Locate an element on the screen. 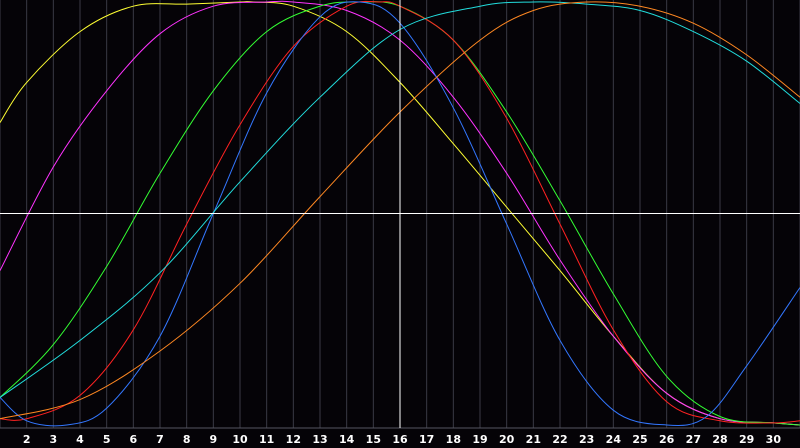 The height and width of the screenshot is (448, 800). x-tick-label: 7 is located at coordinates (160, 439).